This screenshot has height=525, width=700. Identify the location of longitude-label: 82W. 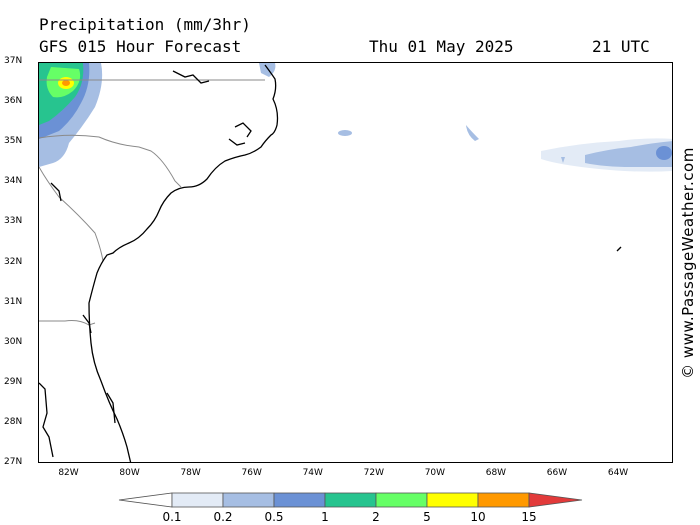
(68, 473).